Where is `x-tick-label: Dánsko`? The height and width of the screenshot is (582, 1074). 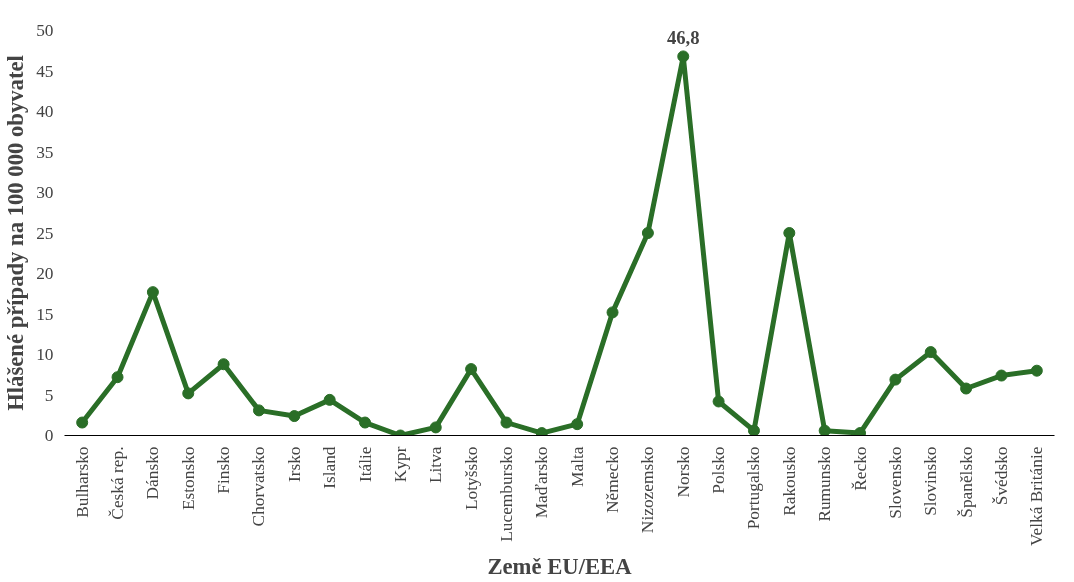 x-tick-label: Dánsko is located at coordinates (153, 473).